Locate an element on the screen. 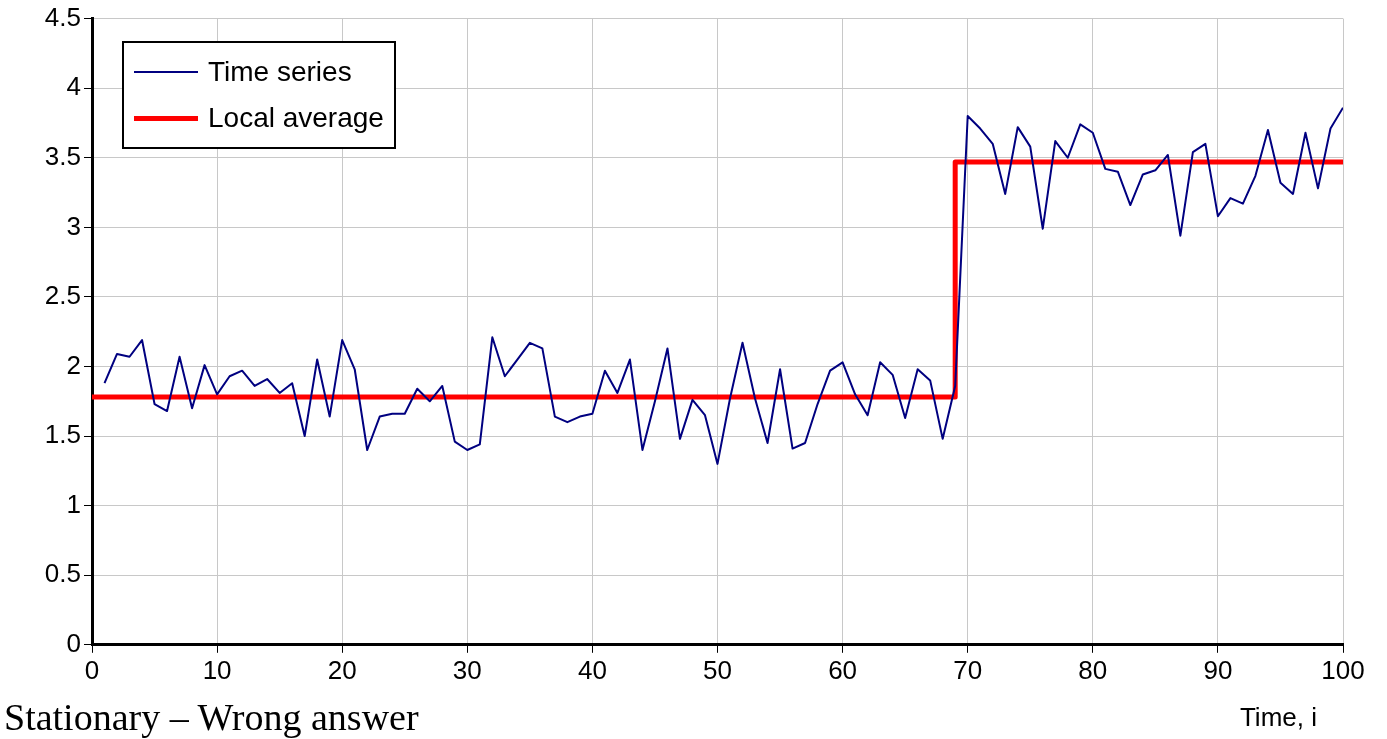 The image size is (1387, 739). y-tick-label: 2.5 is located at coordinates (62, 295).